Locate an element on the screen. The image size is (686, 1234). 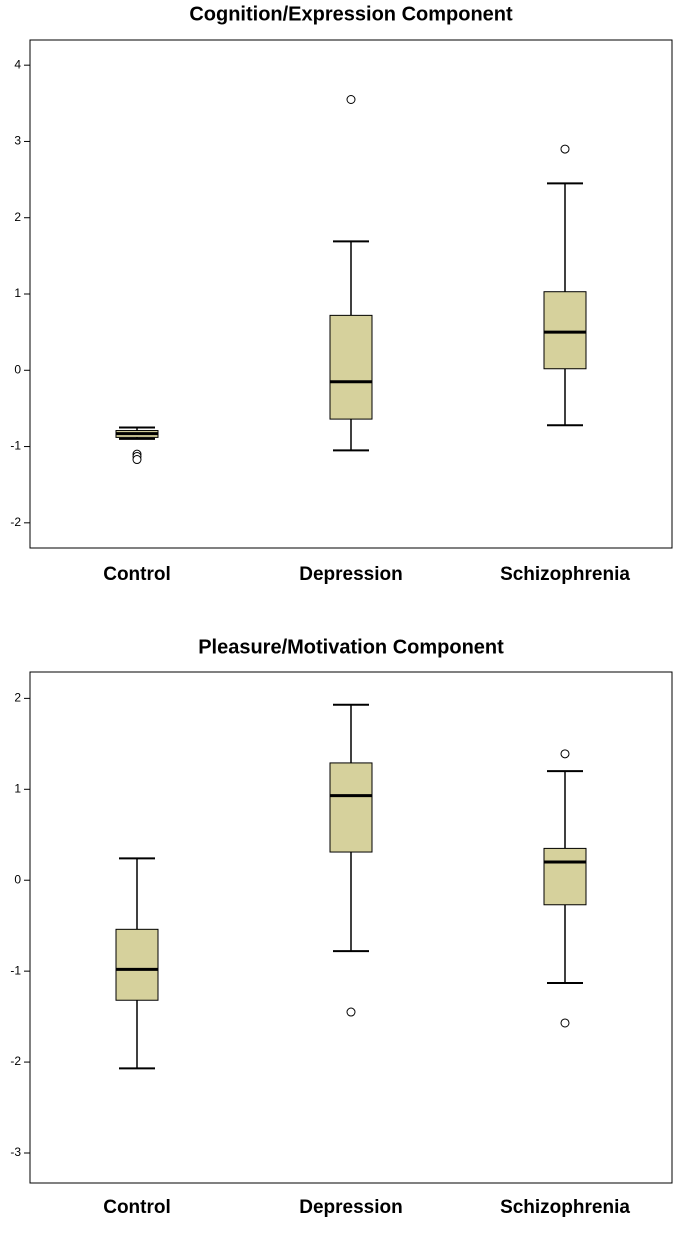
chart-title: Pleasure/Motivation Component is located at coordinates (351, 647).